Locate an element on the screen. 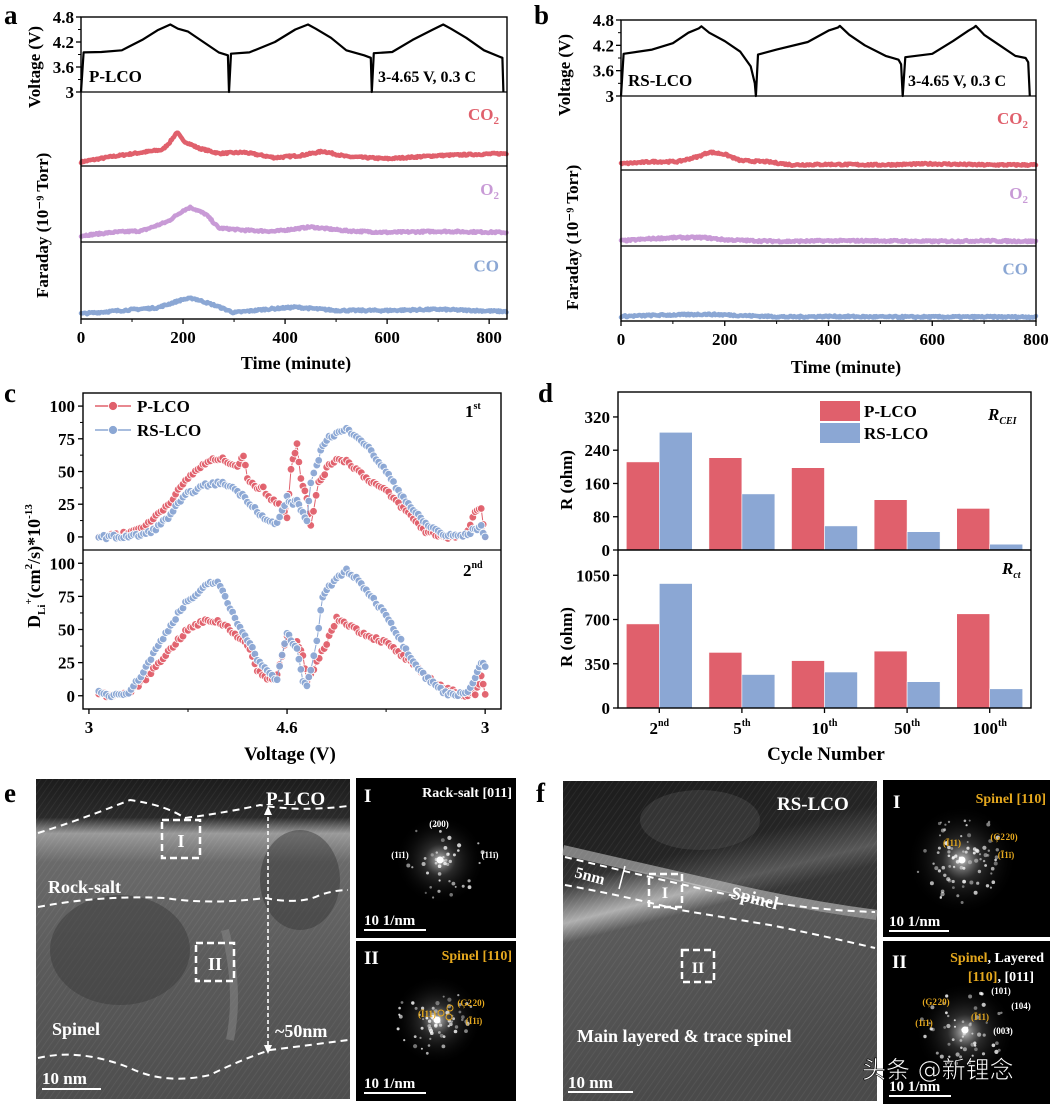 The image size is (1053, 1106). spot-label: (104) is located at coordinates (1021, 1006).